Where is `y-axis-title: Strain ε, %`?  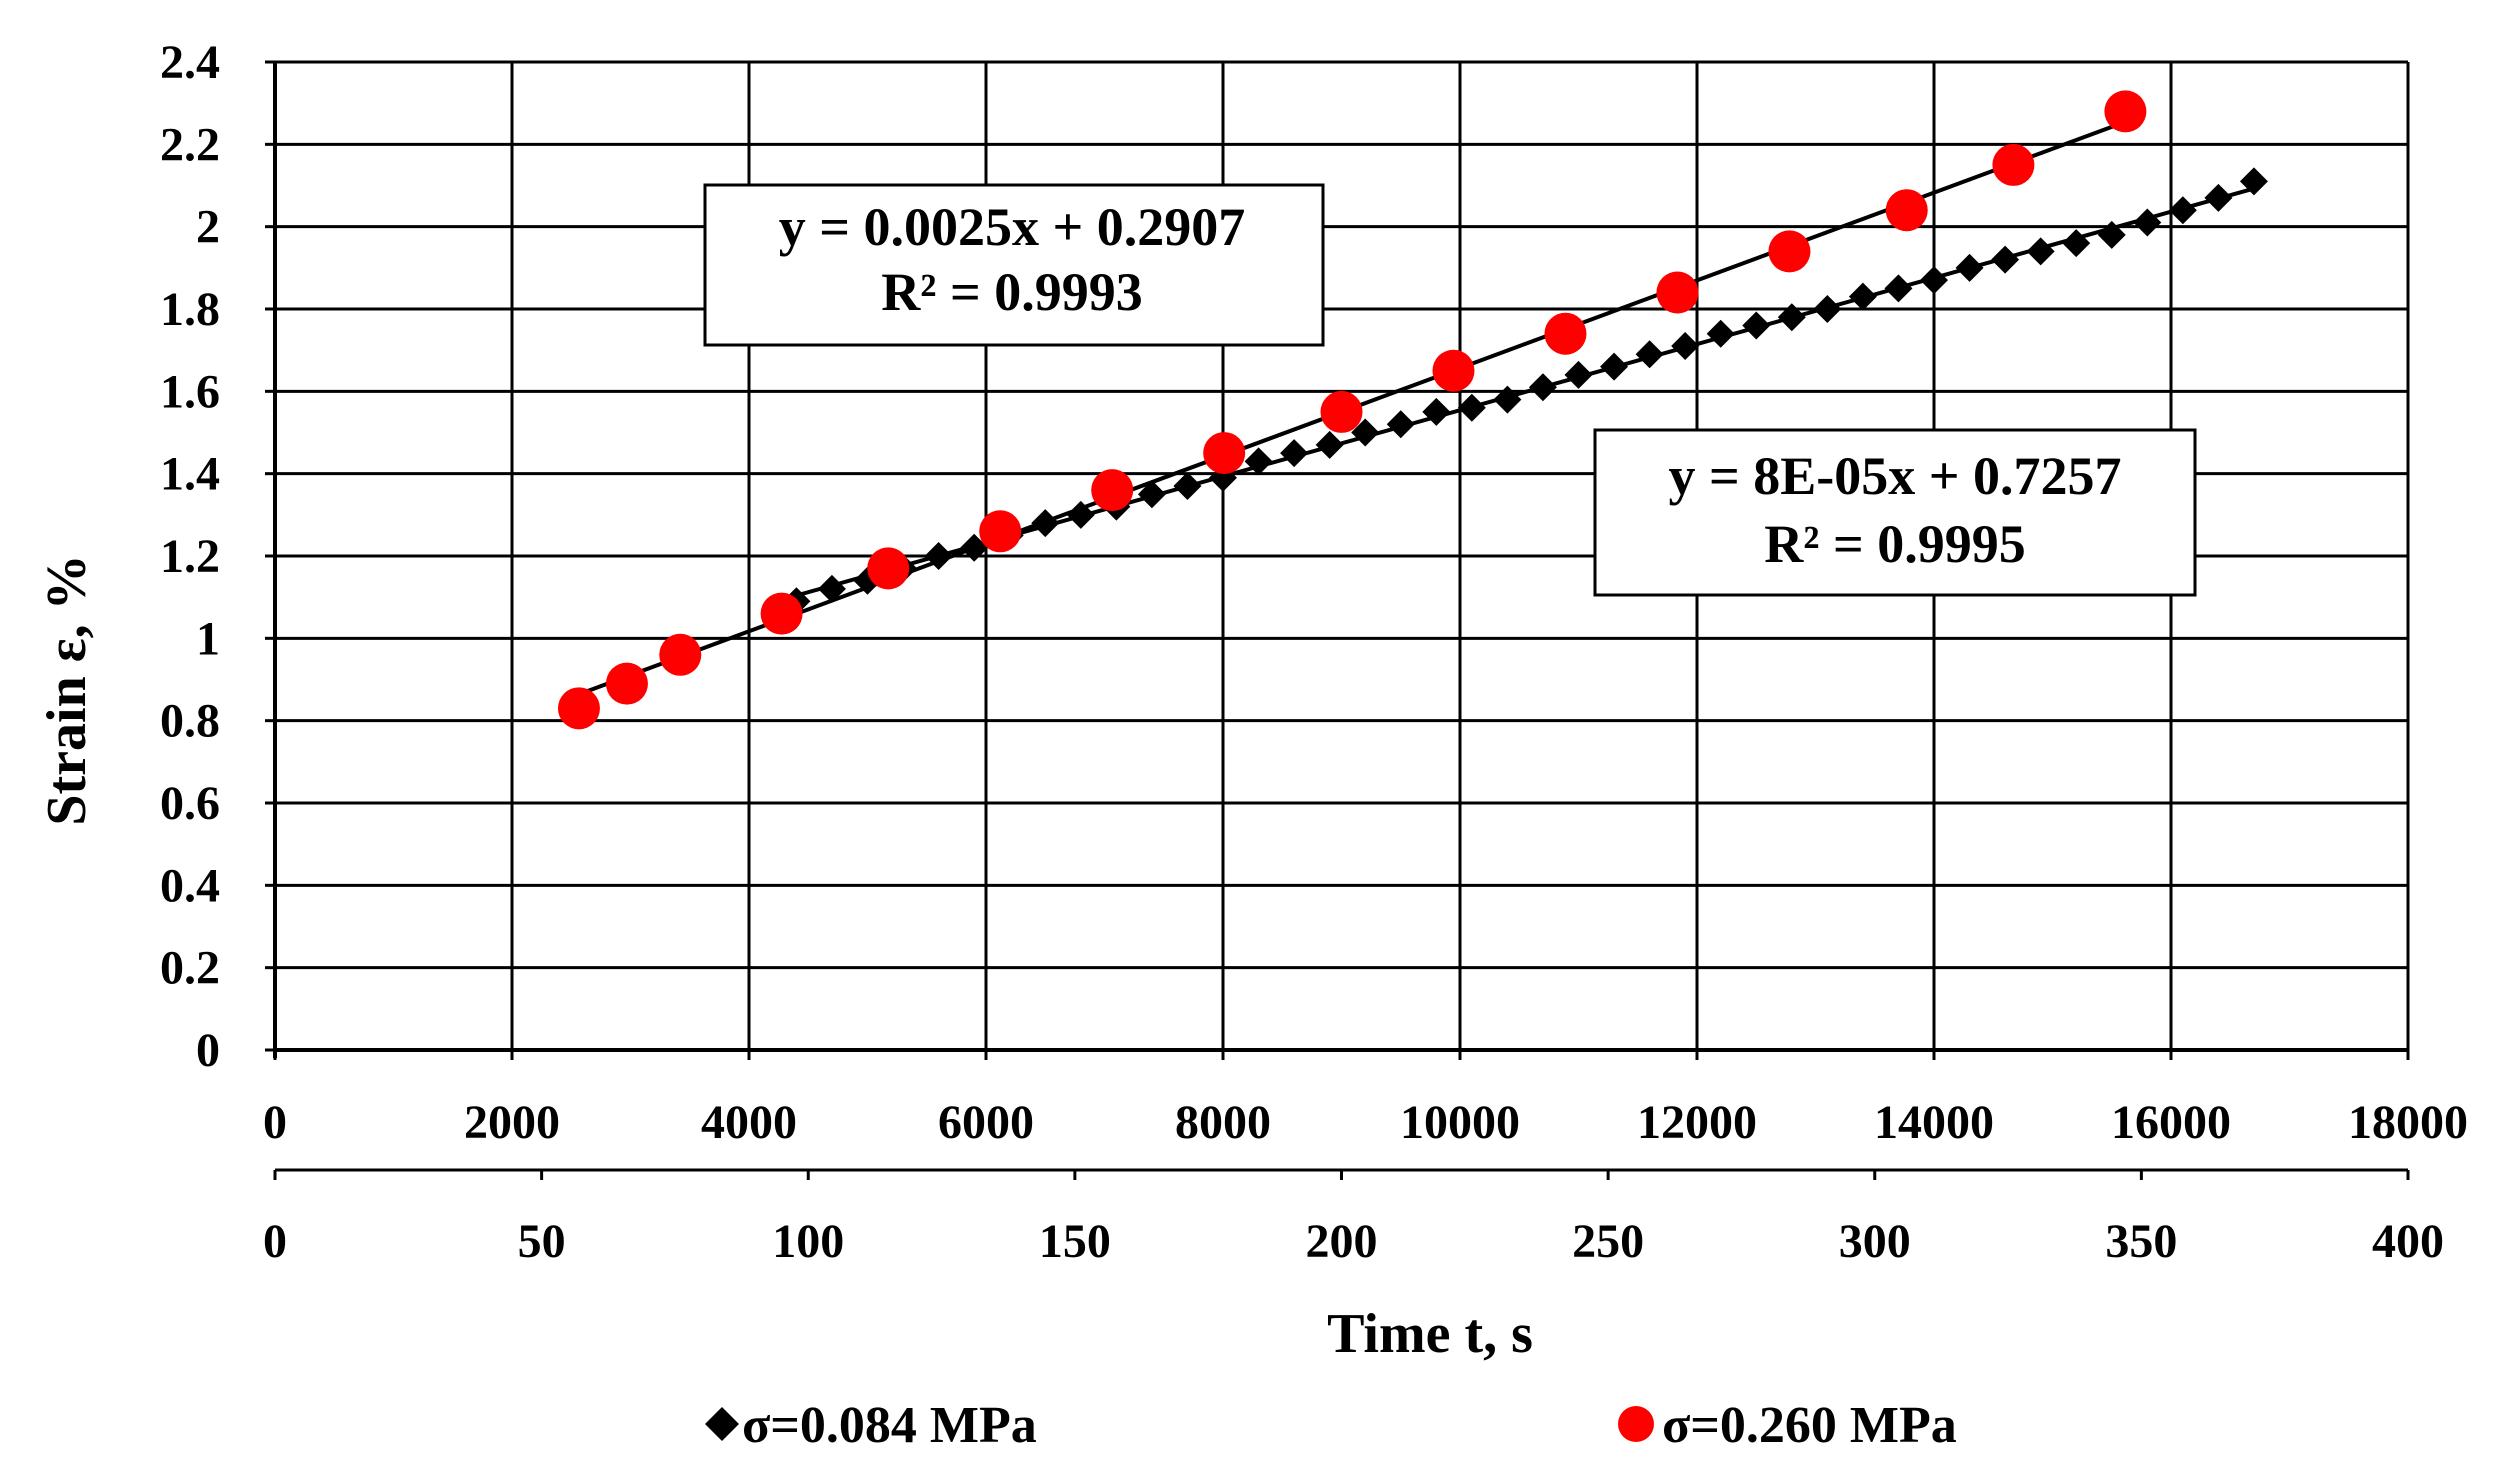 y-axis-title: Strain ε, % is located at coordinates (67, 689).